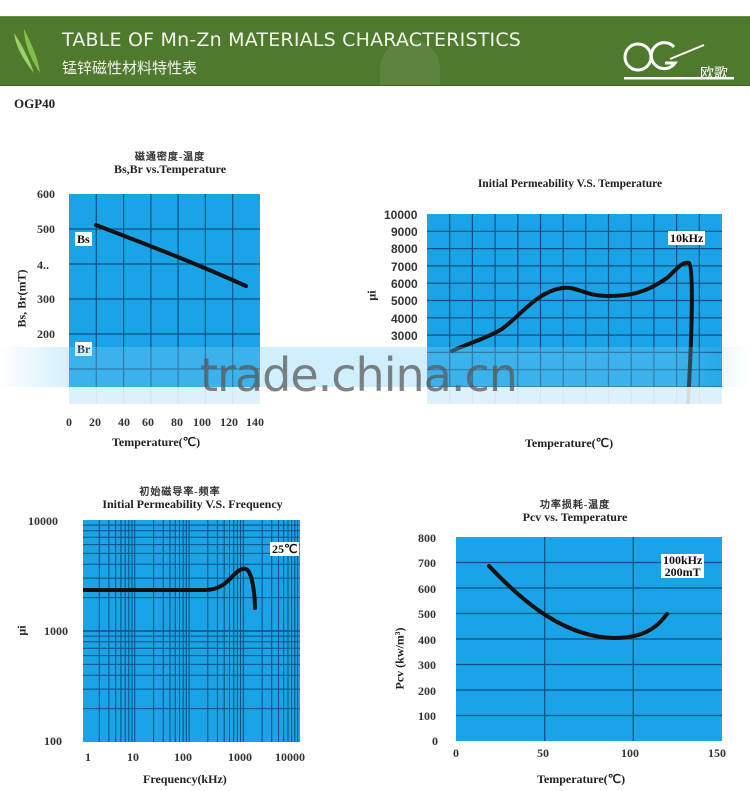 The width and height of the screenshot is (750, 791). Describe the element at coordinates (404, 301) in the screenshot. I see `y-tick: 5000` at that location.